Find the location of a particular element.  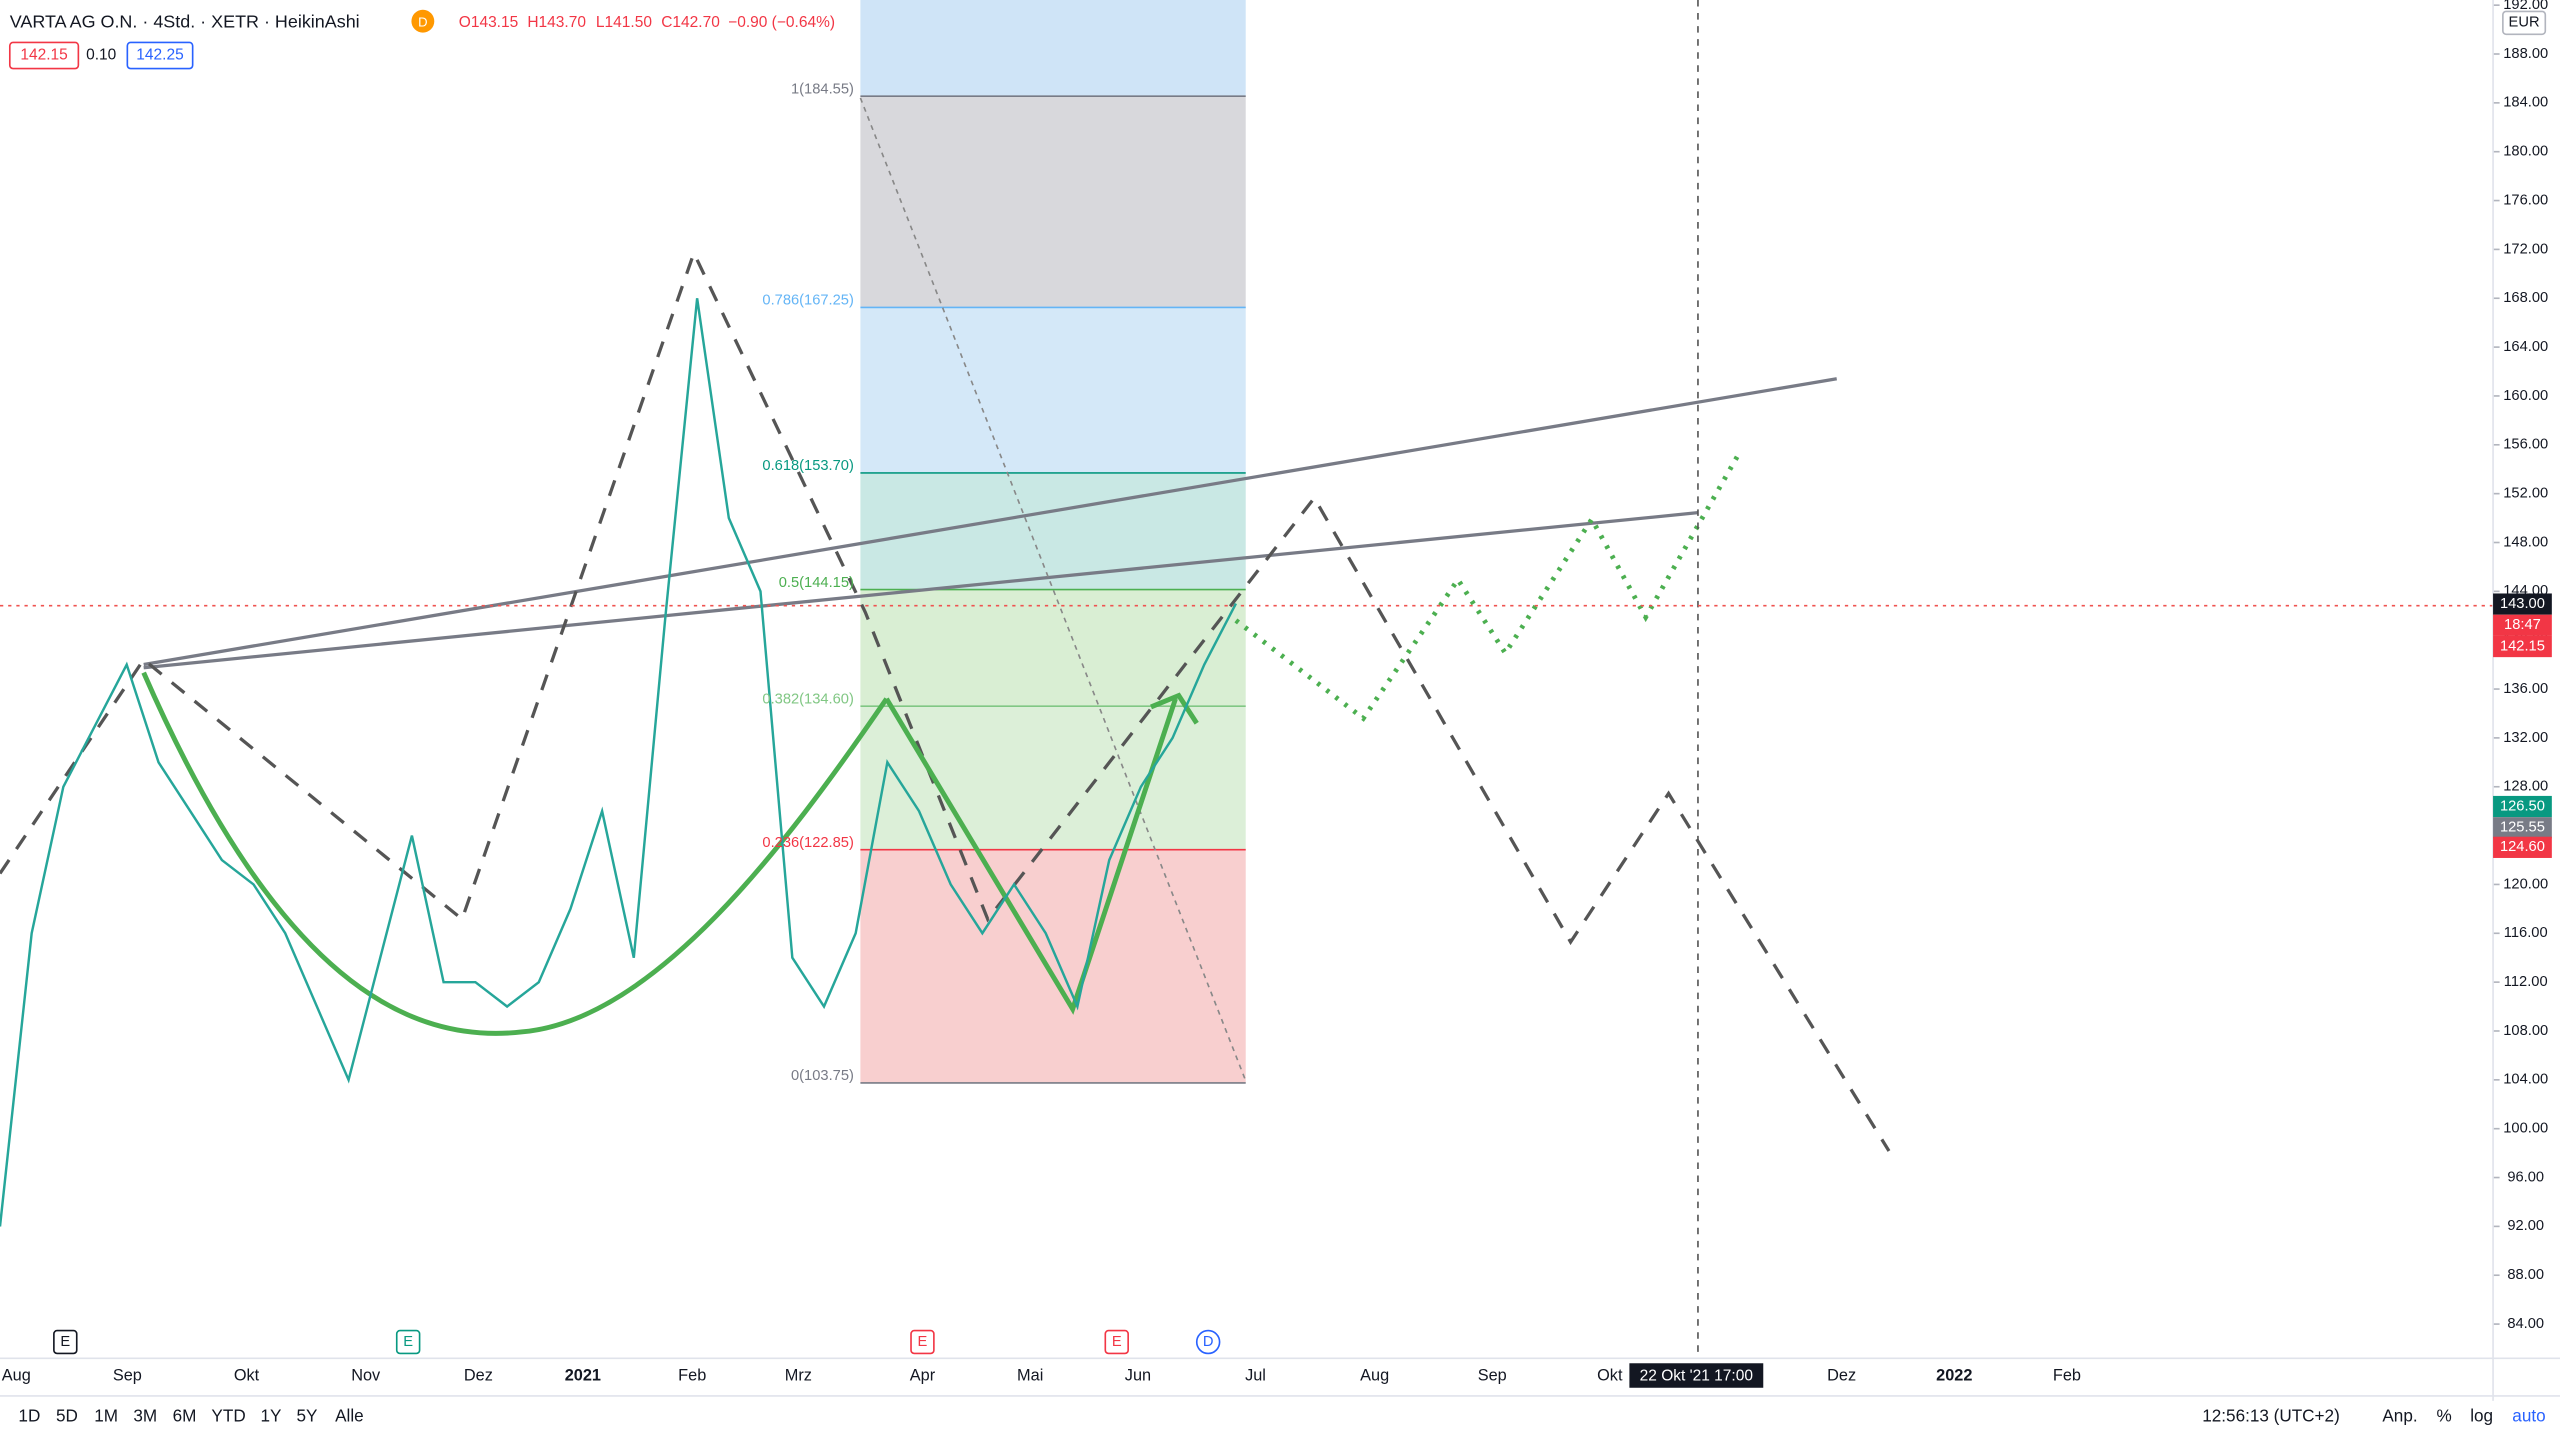

range-button: 5Y is located at coordinates (307, 1416).